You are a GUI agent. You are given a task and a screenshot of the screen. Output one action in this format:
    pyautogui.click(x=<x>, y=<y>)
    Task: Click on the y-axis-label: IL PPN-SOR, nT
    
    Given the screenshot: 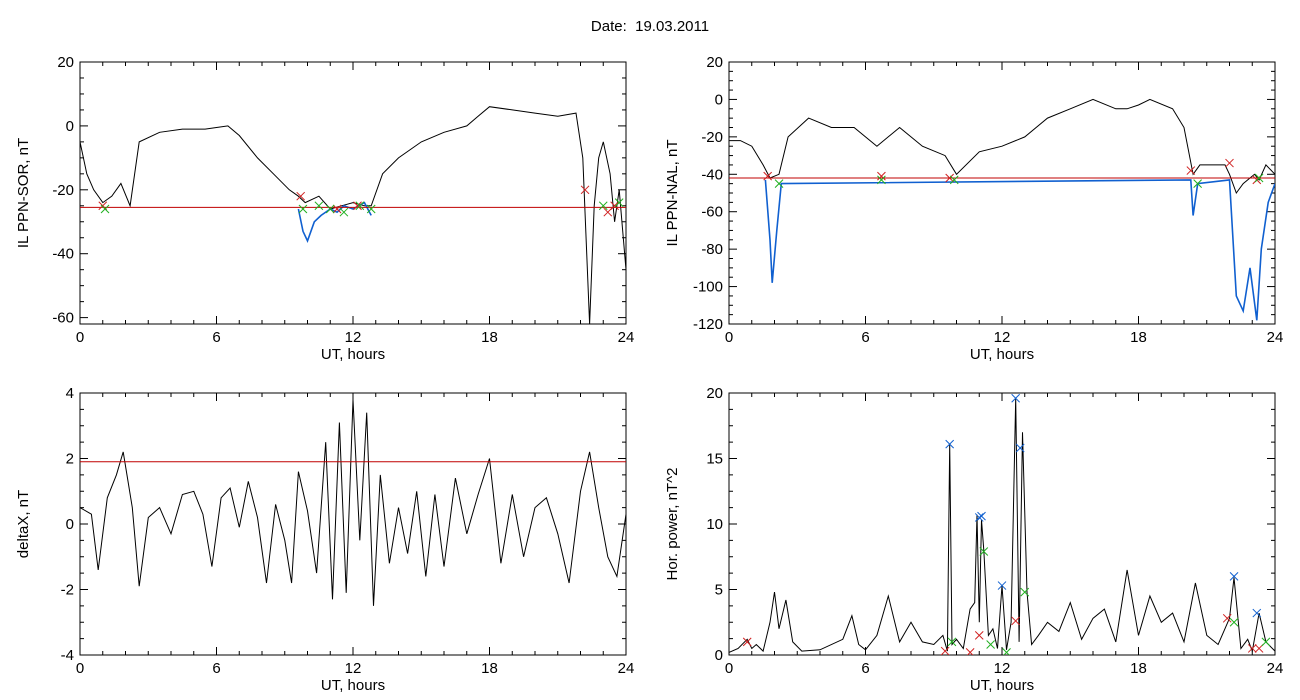 What is the action you would take?
    pyautogui.click(x=23, y=193)
    